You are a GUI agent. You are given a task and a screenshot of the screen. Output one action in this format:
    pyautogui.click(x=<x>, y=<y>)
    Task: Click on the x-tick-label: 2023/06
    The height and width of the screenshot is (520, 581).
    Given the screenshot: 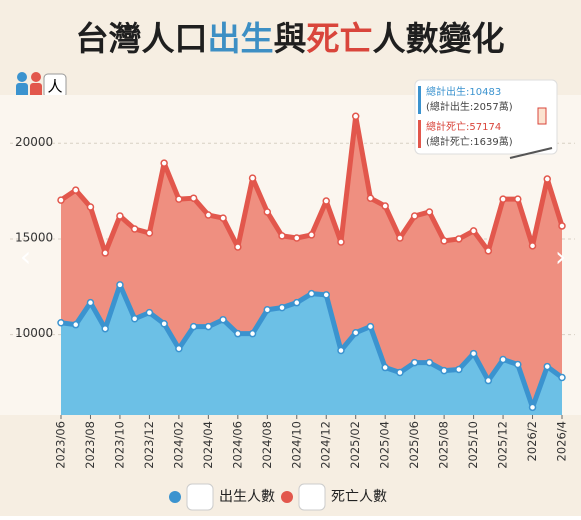 What is the action you would take?
    pyautogui.click(x=61, y=445)
    